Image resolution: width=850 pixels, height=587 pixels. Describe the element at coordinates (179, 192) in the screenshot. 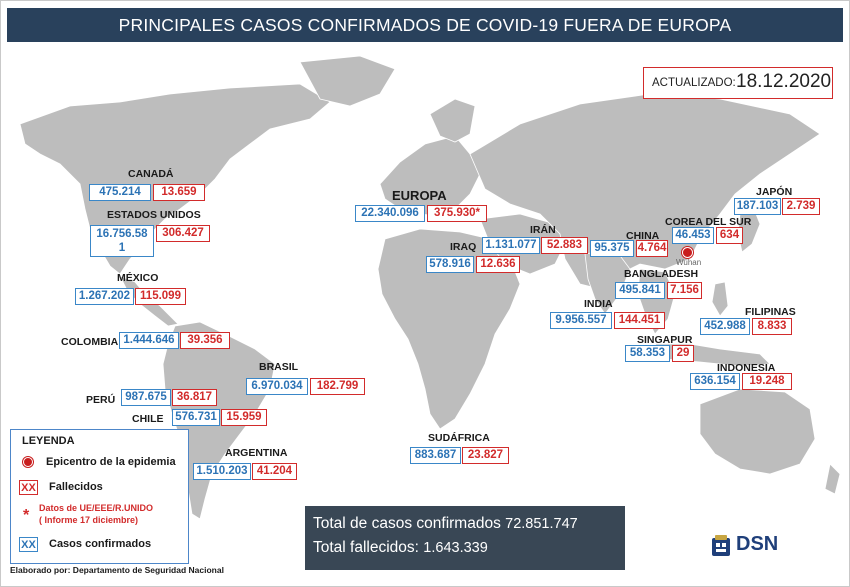

I see `deaths-canada: 13.659` at that location.